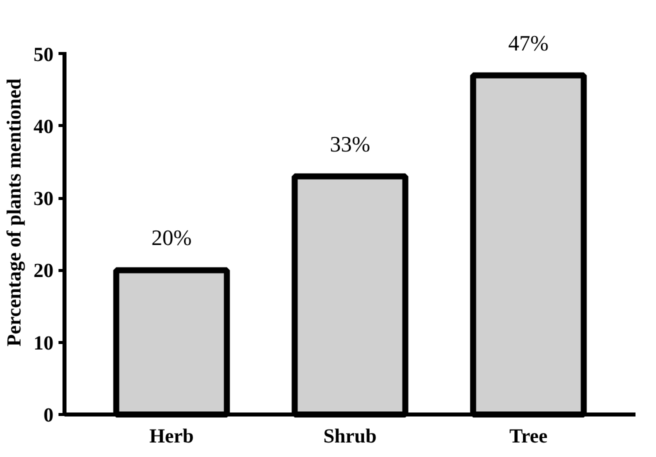 This screenshot has height=457, width=656. What do you see at coordinates (49, 415) in the screenshot?
I see `y-tick-label: 0` at bounding box center [49, 415].